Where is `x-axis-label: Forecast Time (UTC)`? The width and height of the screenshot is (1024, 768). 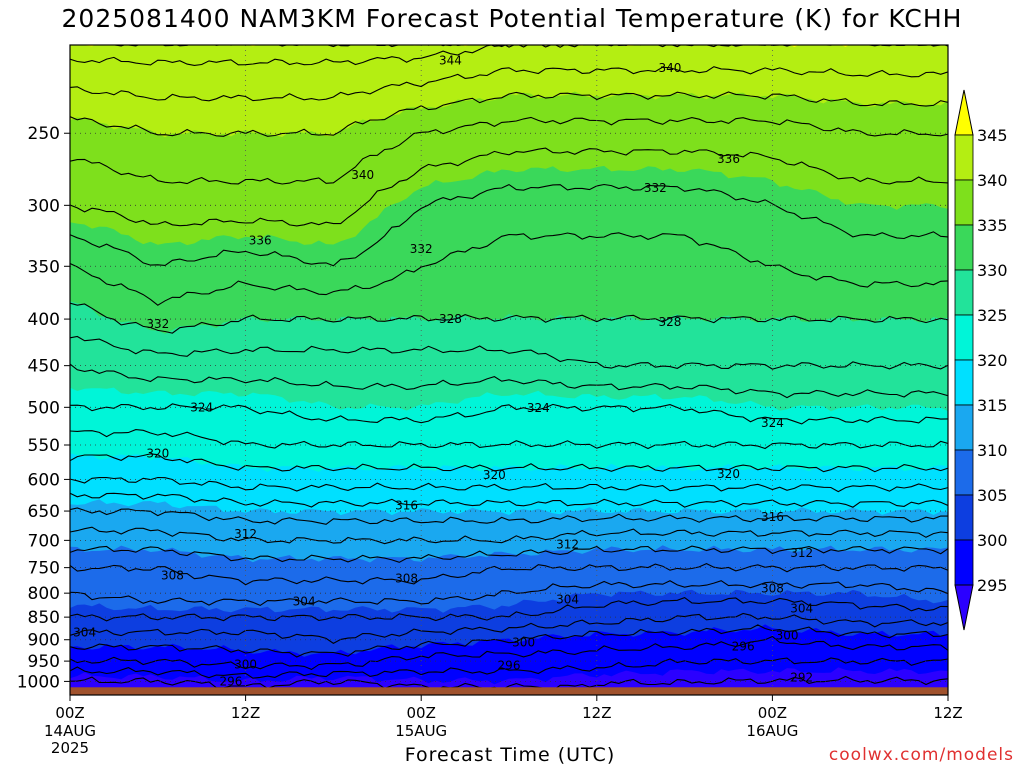
x-axis-label: Forecast Time (UTC) is located at coordinates (510, 755).